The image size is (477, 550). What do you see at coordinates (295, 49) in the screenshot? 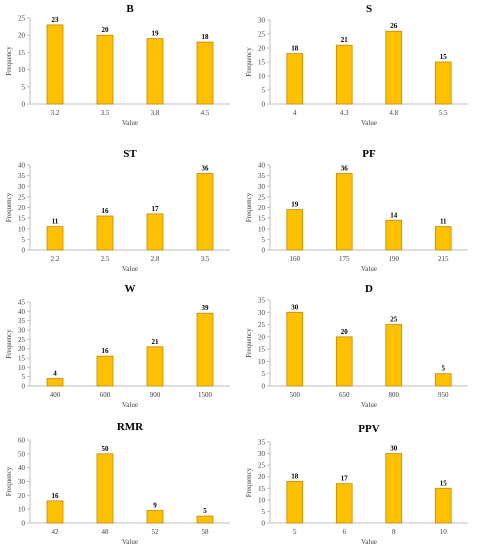
I see `data-label: 18` at bounding box center [295, 49].